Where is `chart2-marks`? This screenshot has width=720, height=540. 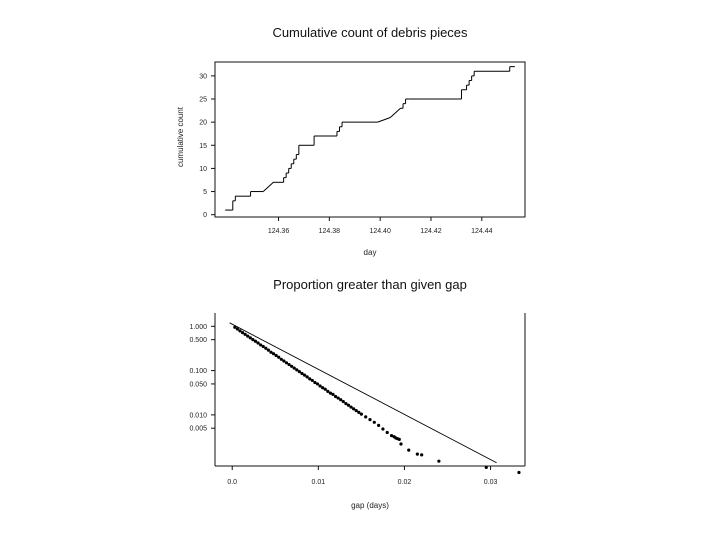
chart2-marks is located at coordinates (375, 398).